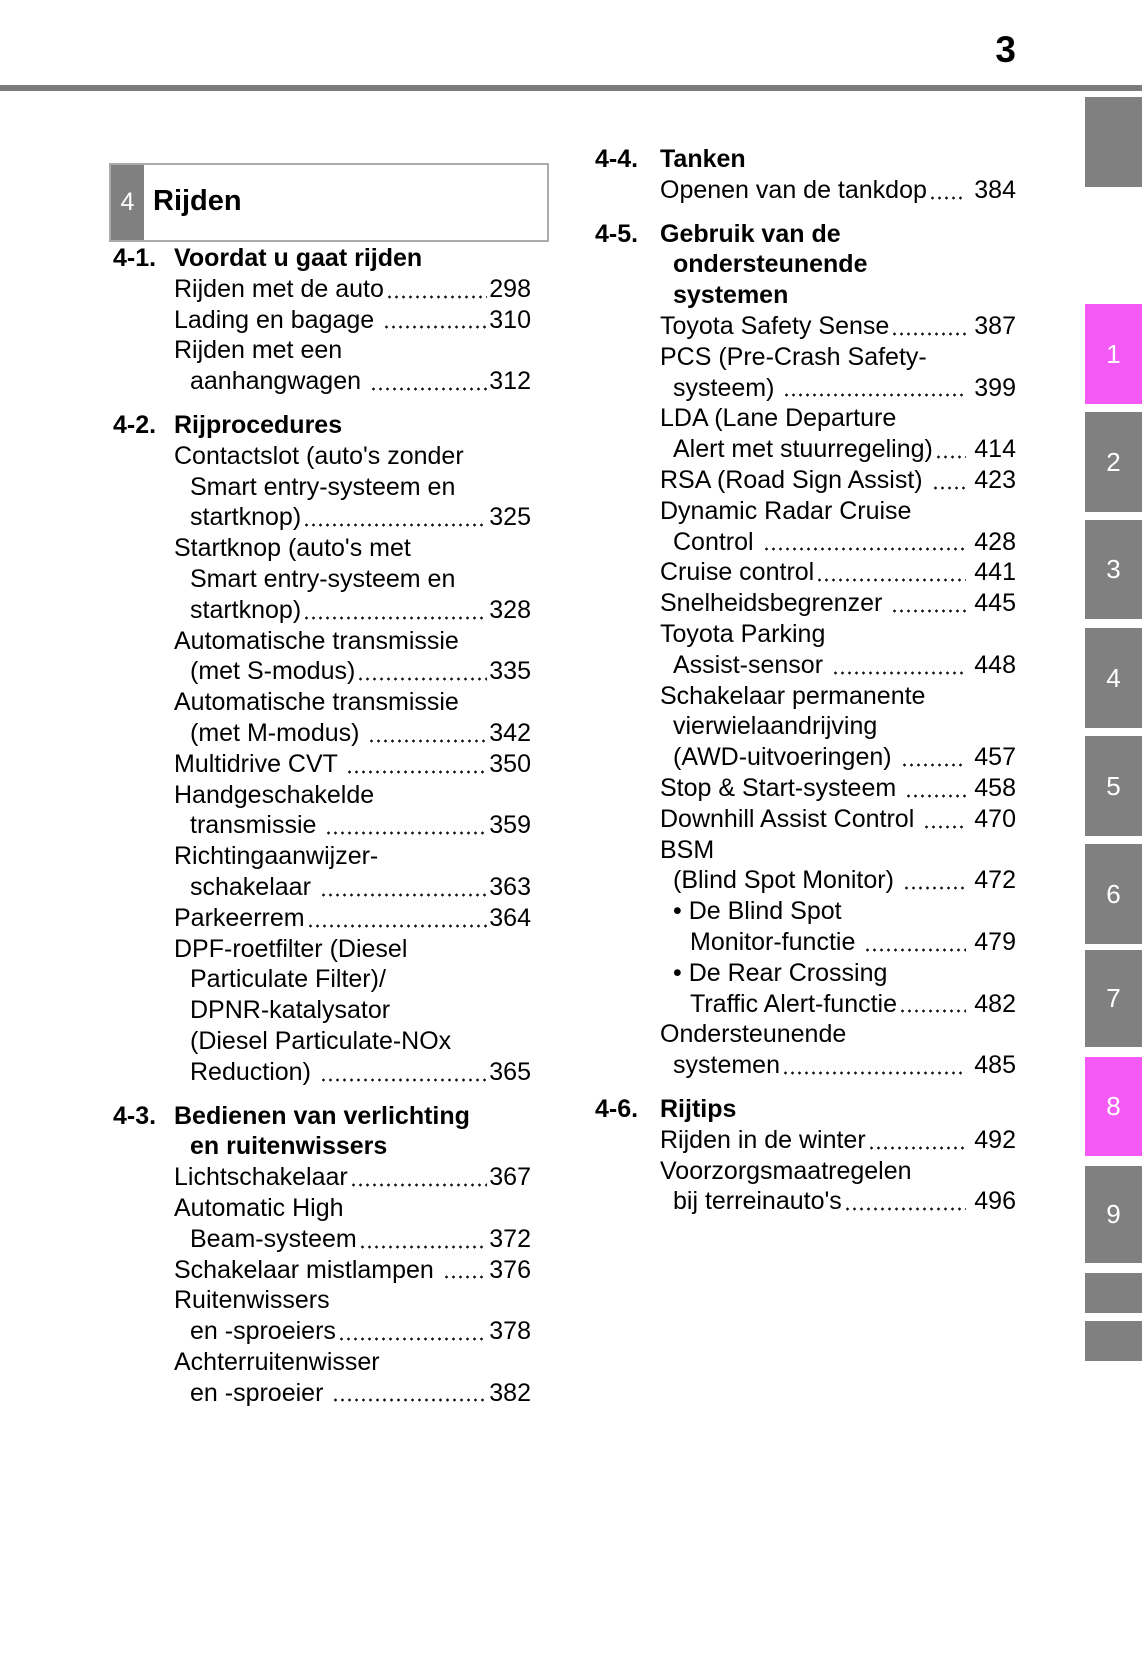 This screenshot has width=1142, height=1654. I want to click on entry-text: Assist-sensor, so click(751, 664).